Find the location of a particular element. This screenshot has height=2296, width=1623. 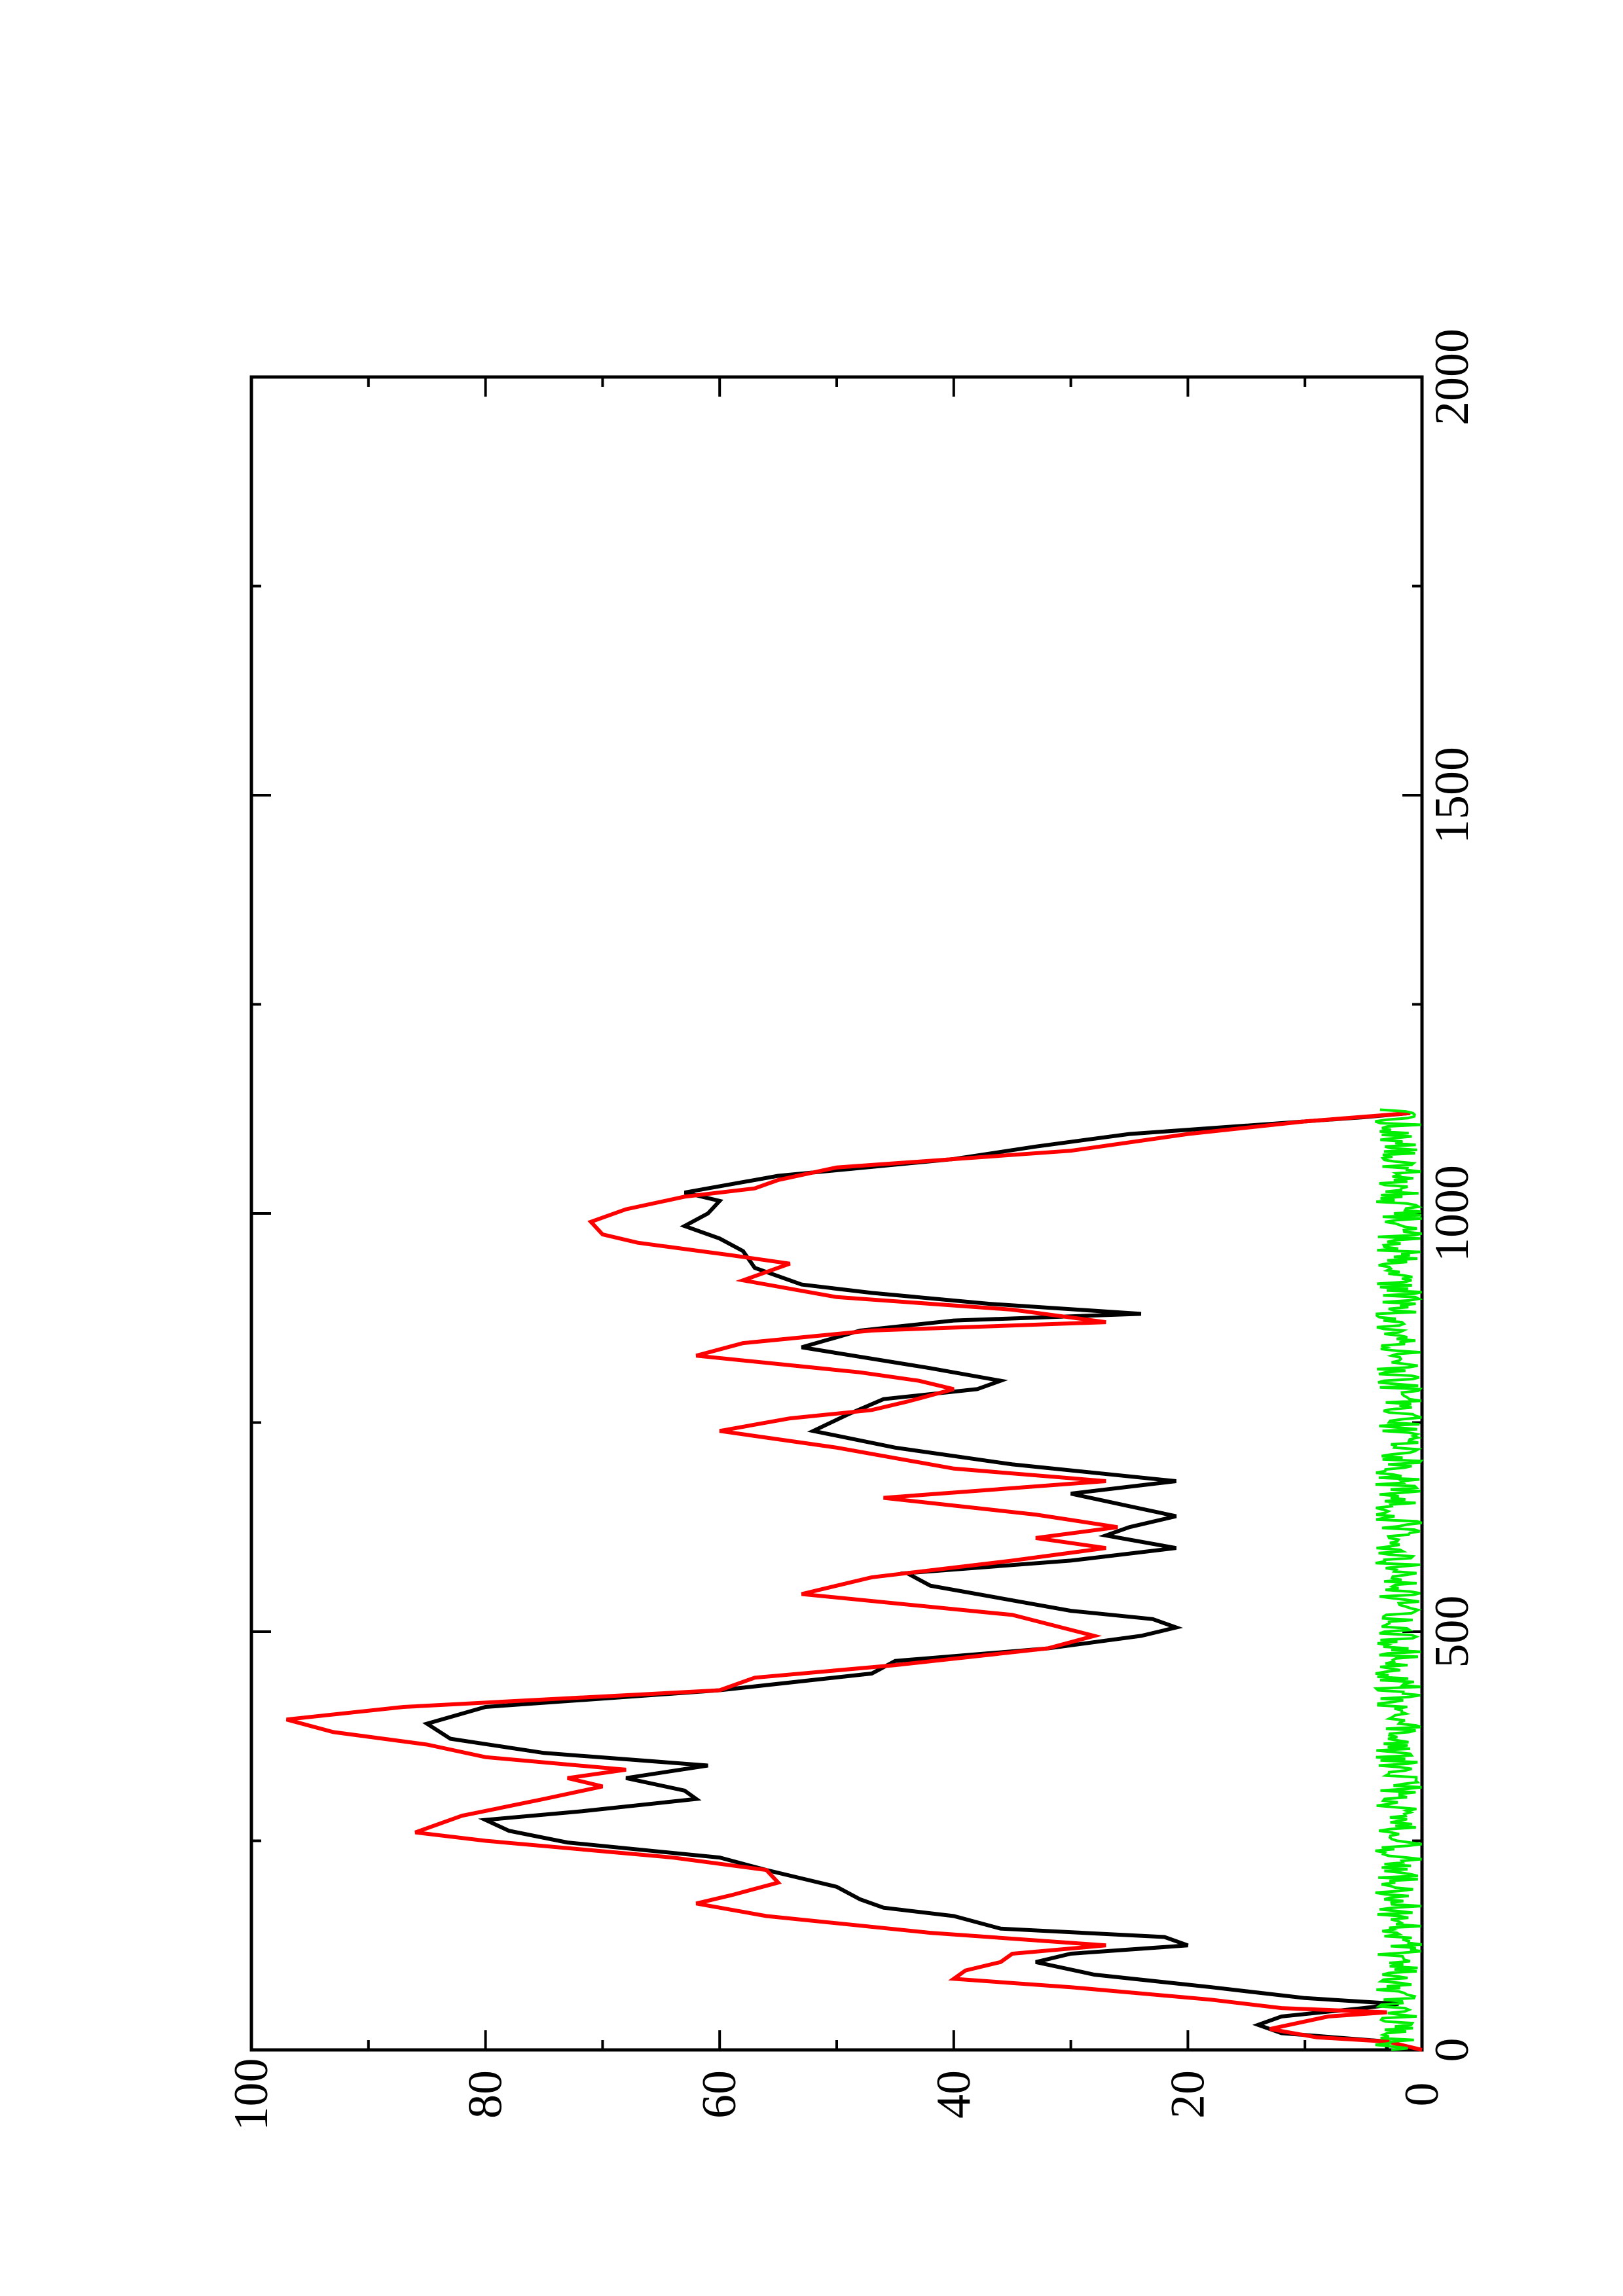

x-tick-label: 500 is located at coordinates (1452, 1632).